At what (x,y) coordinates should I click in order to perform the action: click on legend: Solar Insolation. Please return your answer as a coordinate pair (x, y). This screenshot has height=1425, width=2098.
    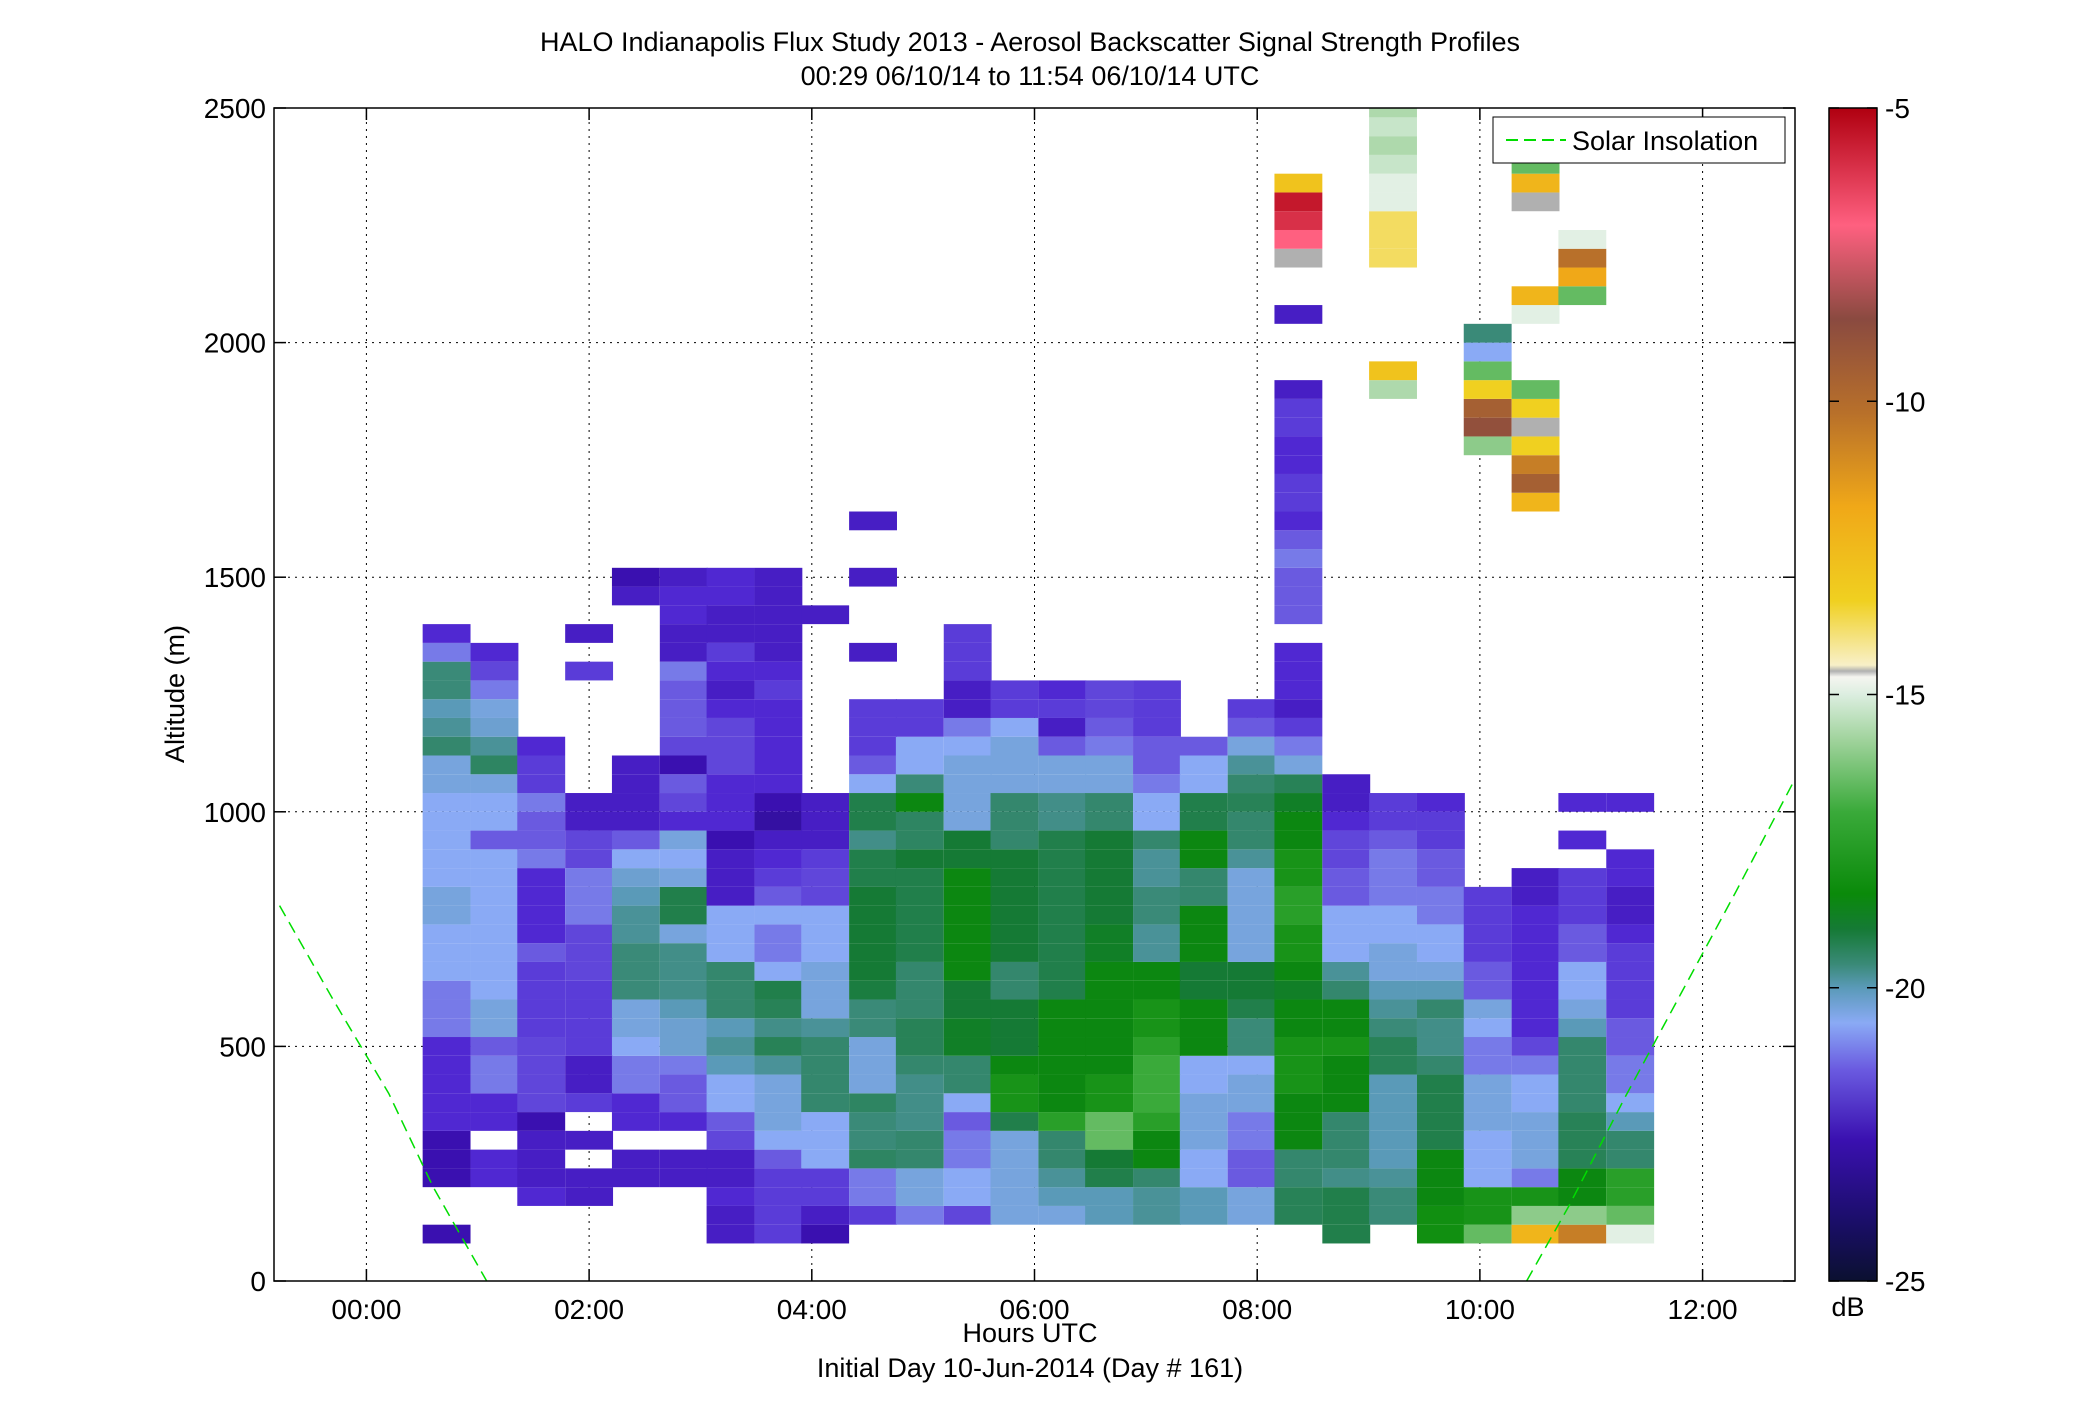
    Looking at the image, I should click on (1639, 140).